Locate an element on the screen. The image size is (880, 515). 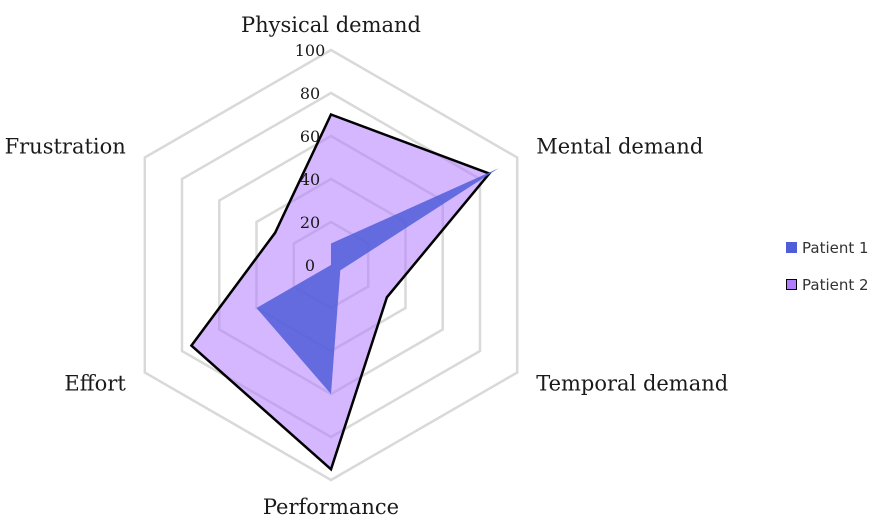
legend-label-patient-2: Patient 2 is located at coordinates (835, 284).